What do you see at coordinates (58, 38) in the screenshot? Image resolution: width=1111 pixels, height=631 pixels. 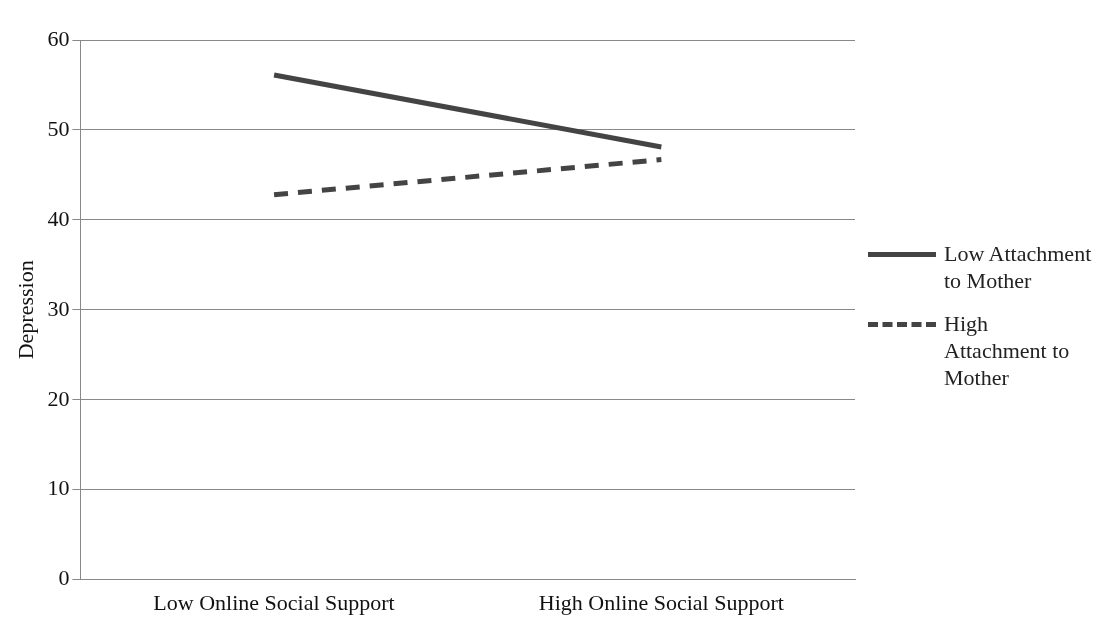 I see `y-tick-label: 60` at bounding box center [58, 38].